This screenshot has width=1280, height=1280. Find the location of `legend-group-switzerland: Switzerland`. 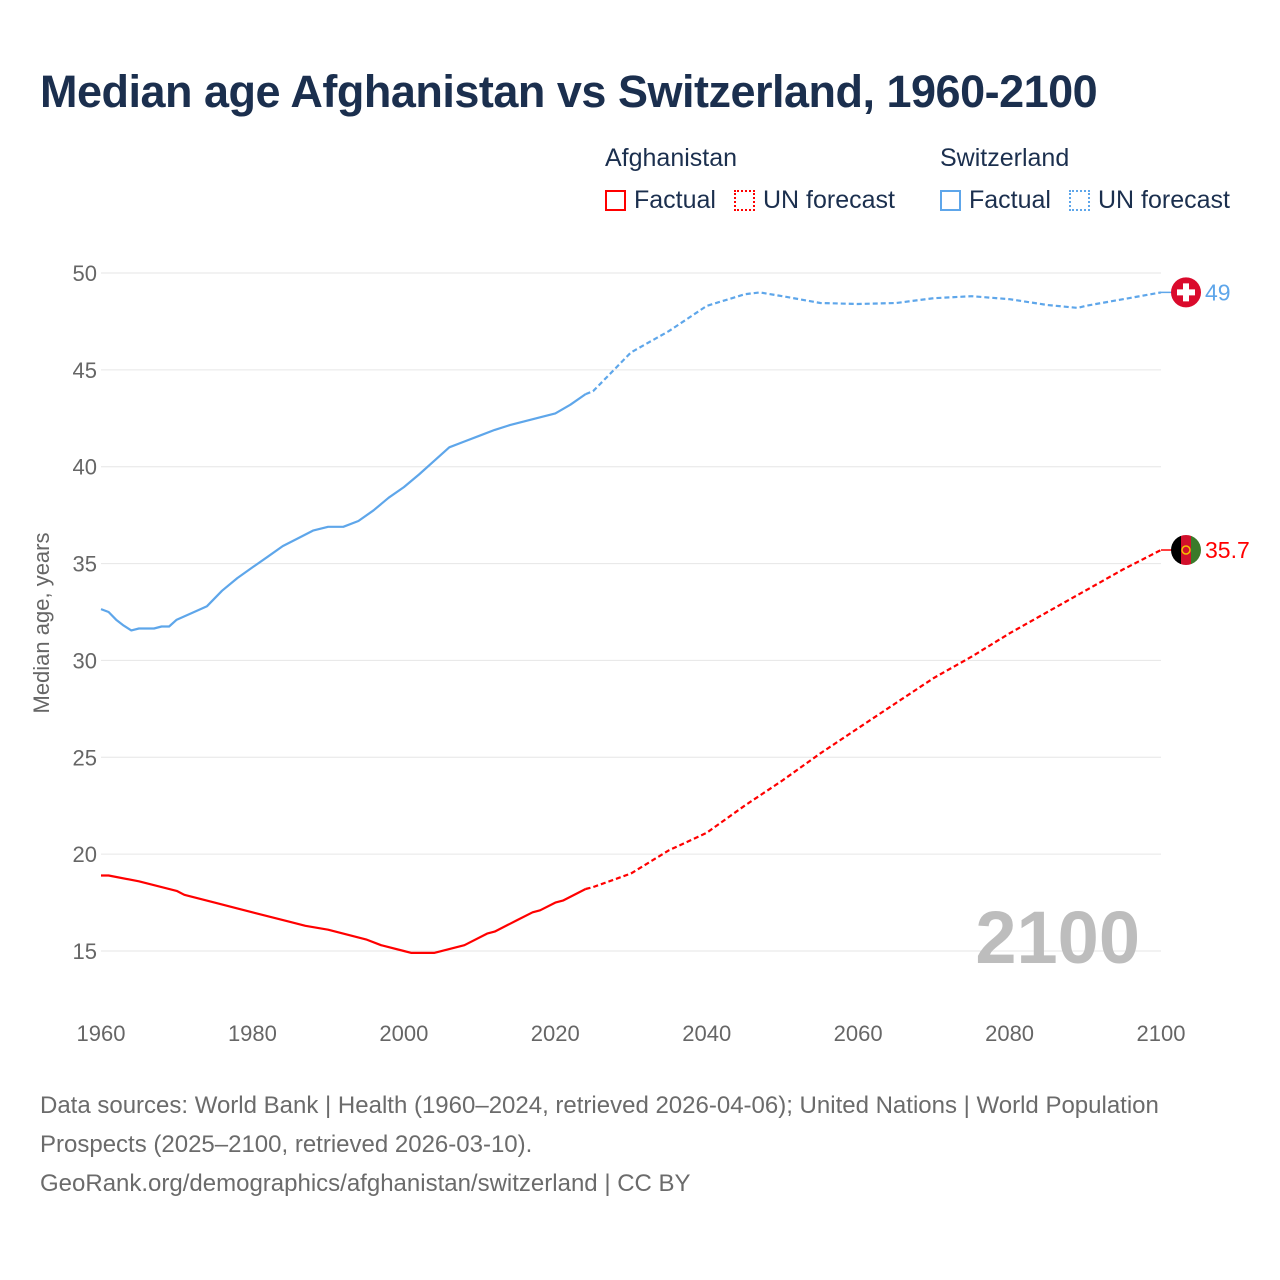

legend-group-switzerland: Switzerland is located at coordinates (1005, 158).